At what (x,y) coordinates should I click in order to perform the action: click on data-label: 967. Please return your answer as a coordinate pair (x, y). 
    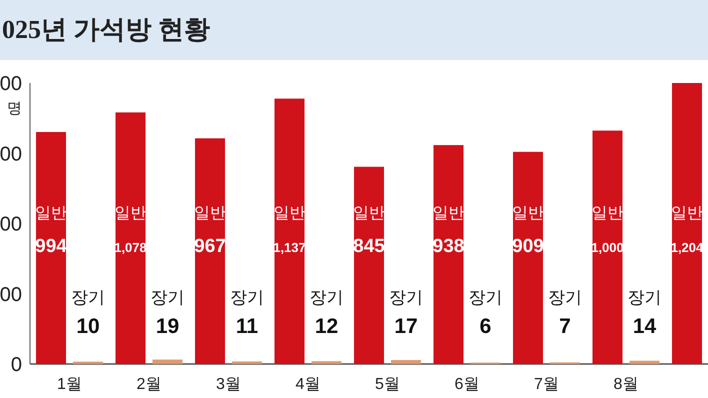
    Looking at the image, I should click on (210, 246).